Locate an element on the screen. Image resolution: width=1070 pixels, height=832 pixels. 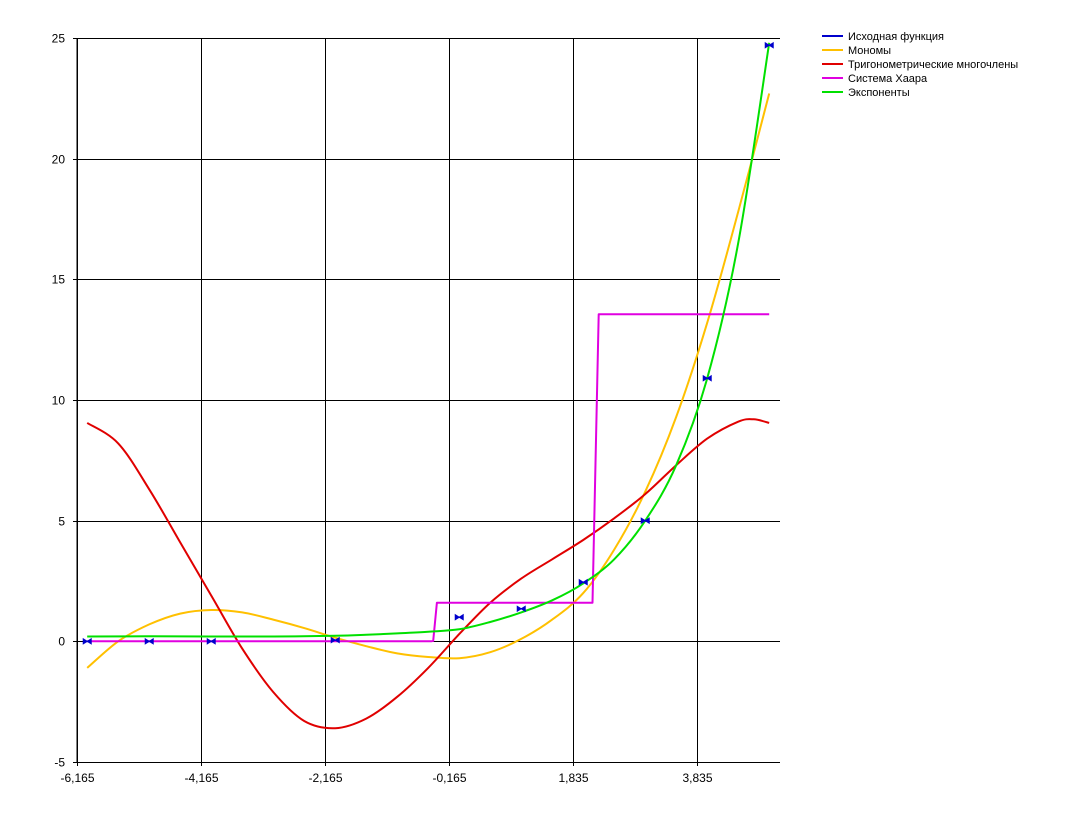
legend-item: Исходная функция is located at coordinates (883, 37).